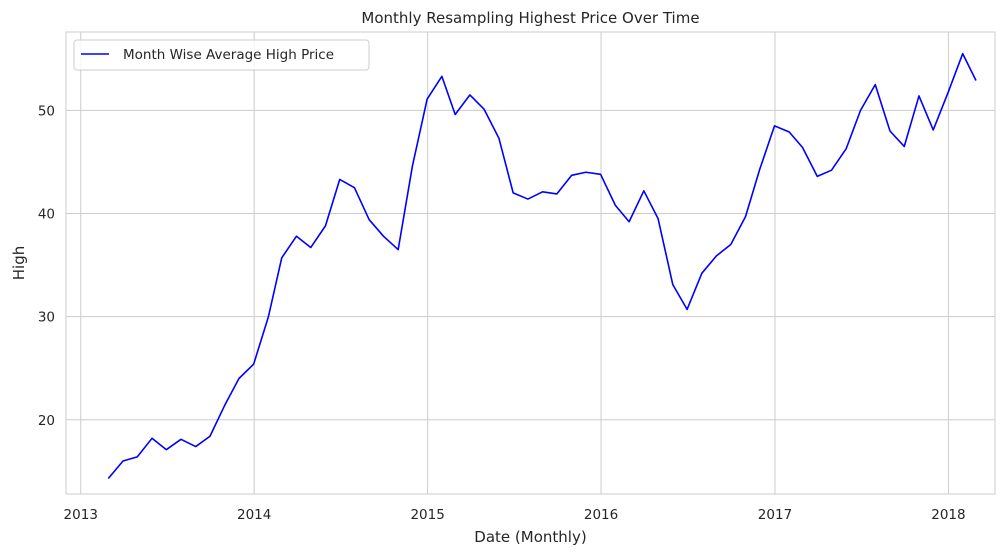  What do you see at coordinates (228, 55) in the screenshot?
I see `legend-label: Month Wise Average High Price` at bounding box center [228, 55].